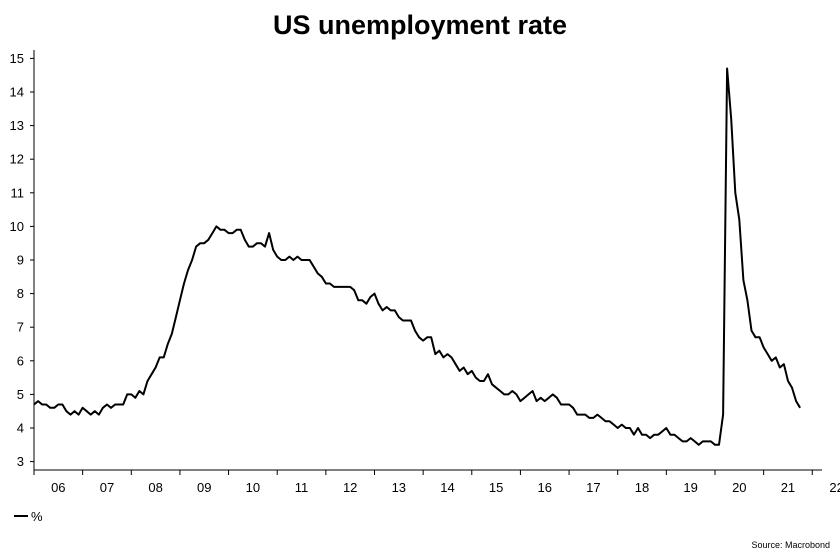 The image size is (840, 560). I want to click on x-tick-label: 16, so click(545, 487).